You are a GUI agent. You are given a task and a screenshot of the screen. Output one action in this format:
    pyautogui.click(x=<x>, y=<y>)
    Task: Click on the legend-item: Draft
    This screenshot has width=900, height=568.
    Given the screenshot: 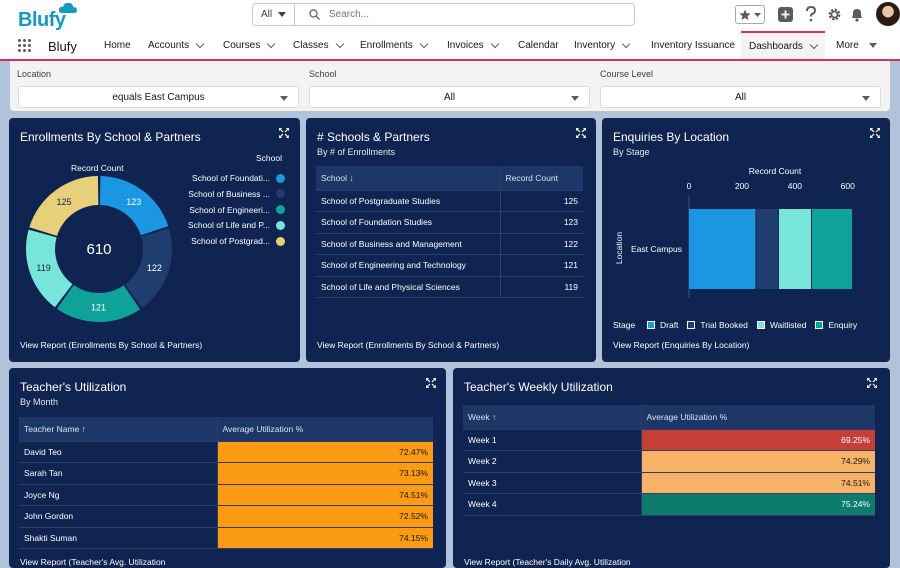 What is the action you would take?
    pyautogui.click(x=662, y=325)
    